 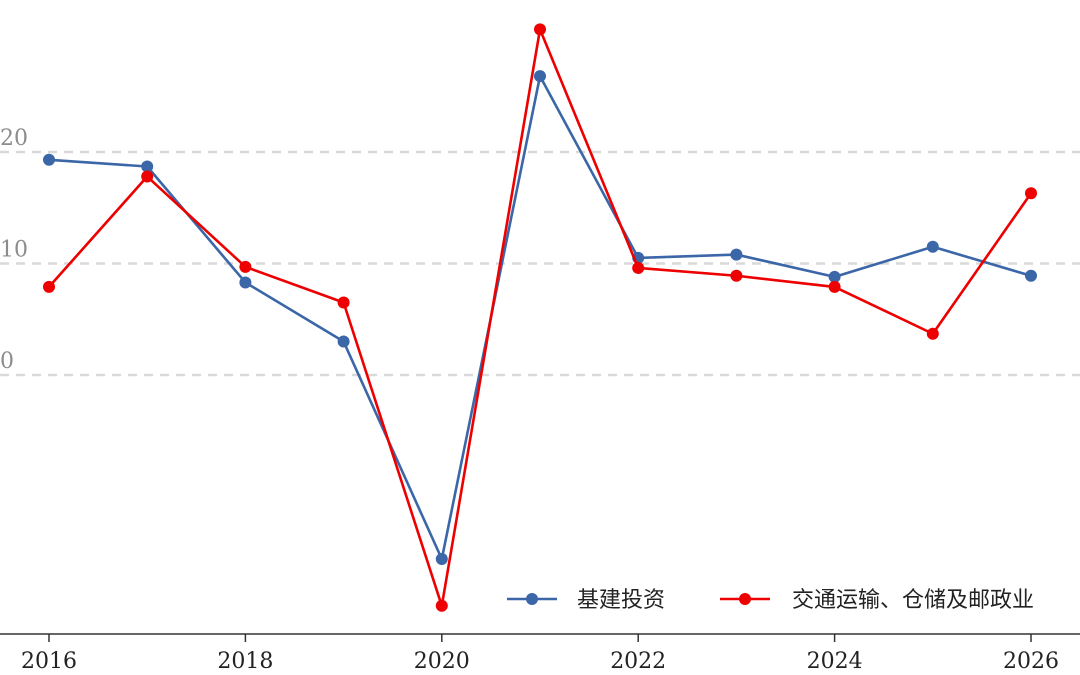 What do you see at coordinates (835, 661) in the screenshot?
I see `x-tick-label: 2024` at bounding box center [835, 661].